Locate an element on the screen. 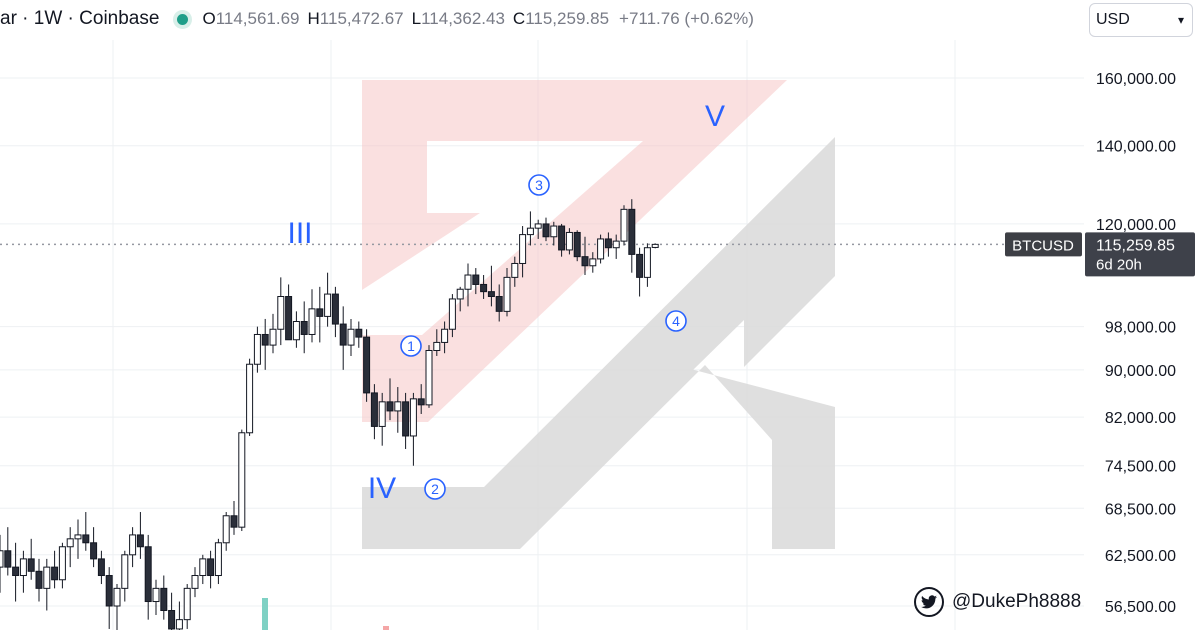 The image size is (1200, 635). y-tick-label: 74,500.00 is located at coordinates (1140, 467).